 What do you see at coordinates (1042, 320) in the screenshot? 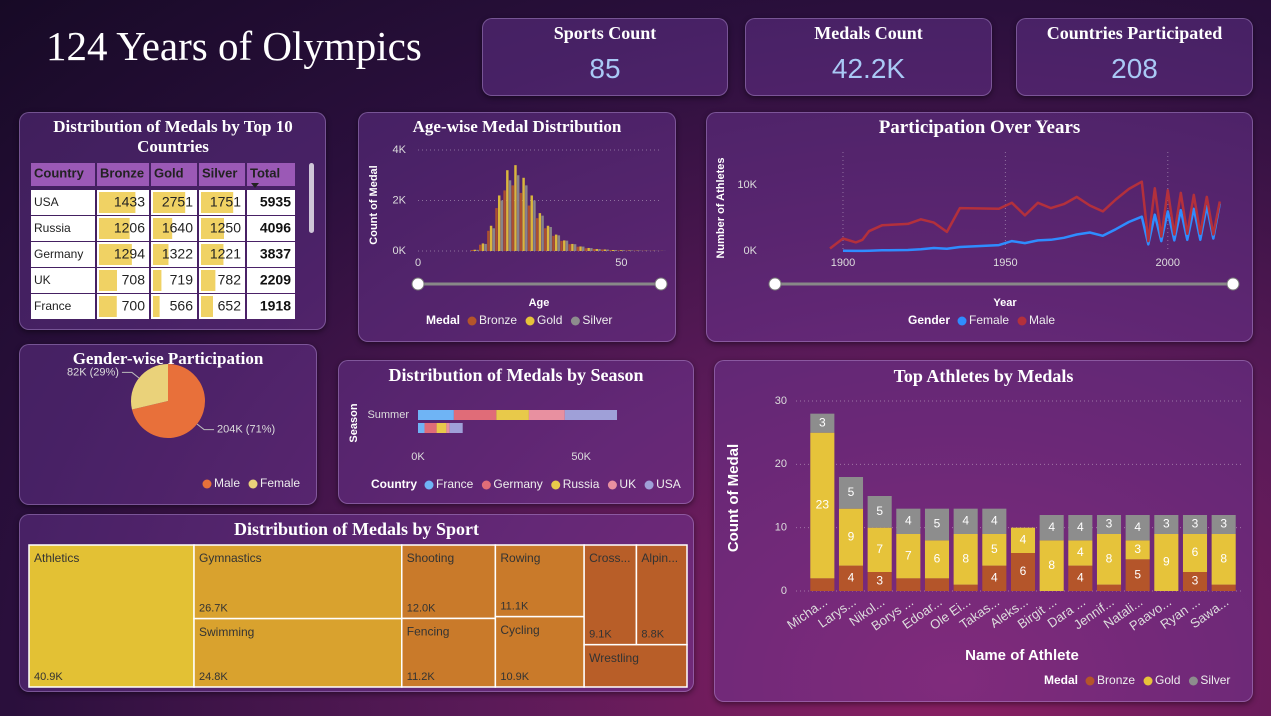
I see `legend-label: Male` at bounding box center [1042, 320].